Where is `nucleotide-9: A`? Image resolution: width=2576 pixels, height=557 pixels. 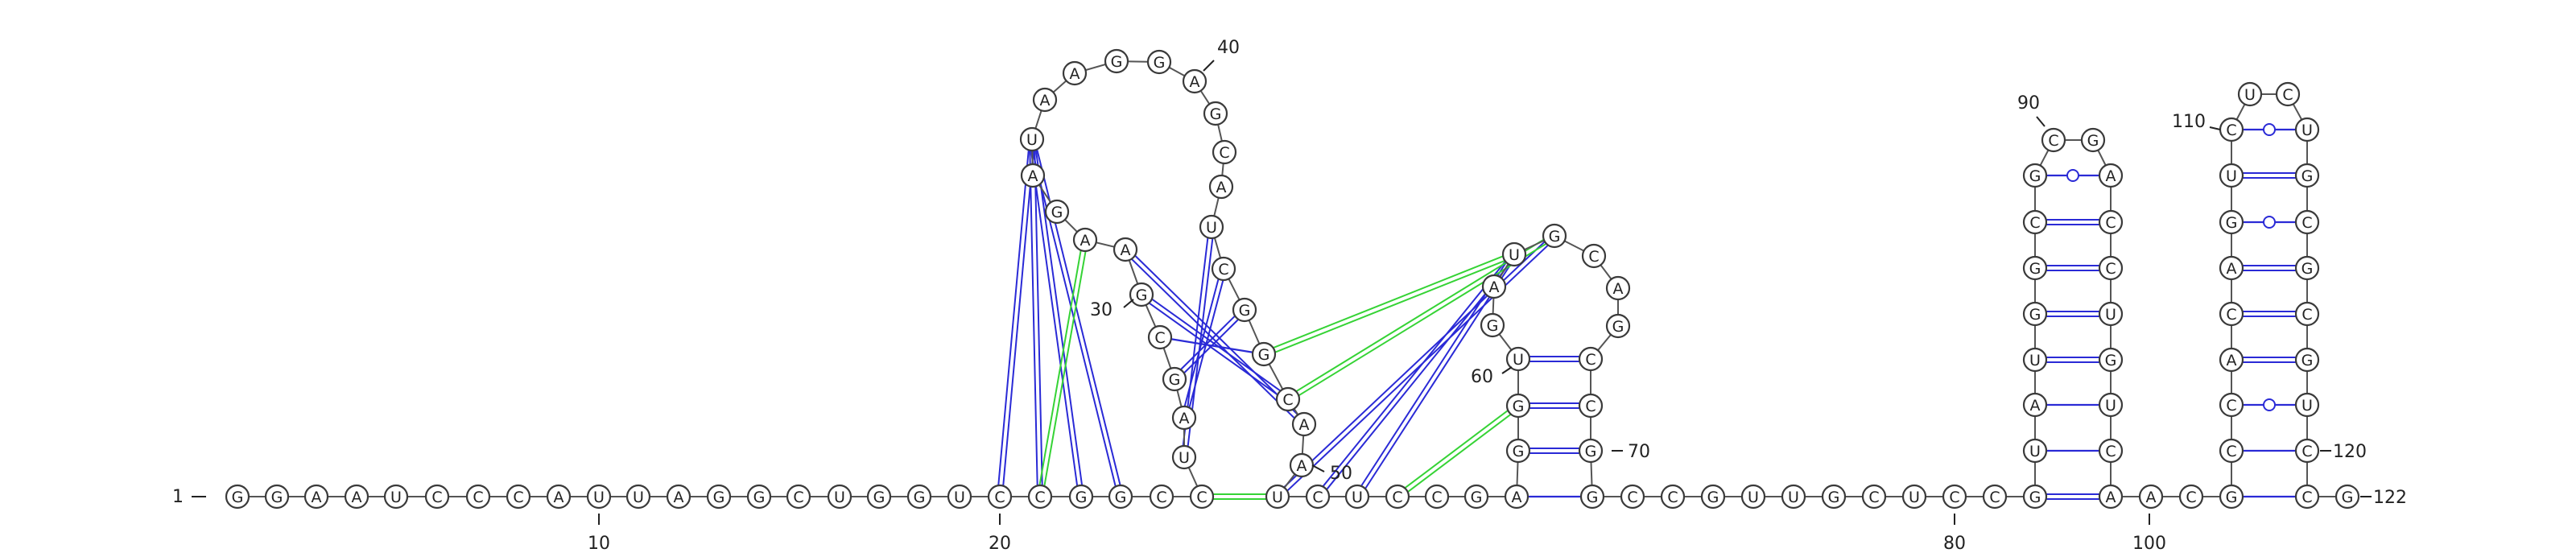 nucleotide-9: A is located at coordinates (559, 497).